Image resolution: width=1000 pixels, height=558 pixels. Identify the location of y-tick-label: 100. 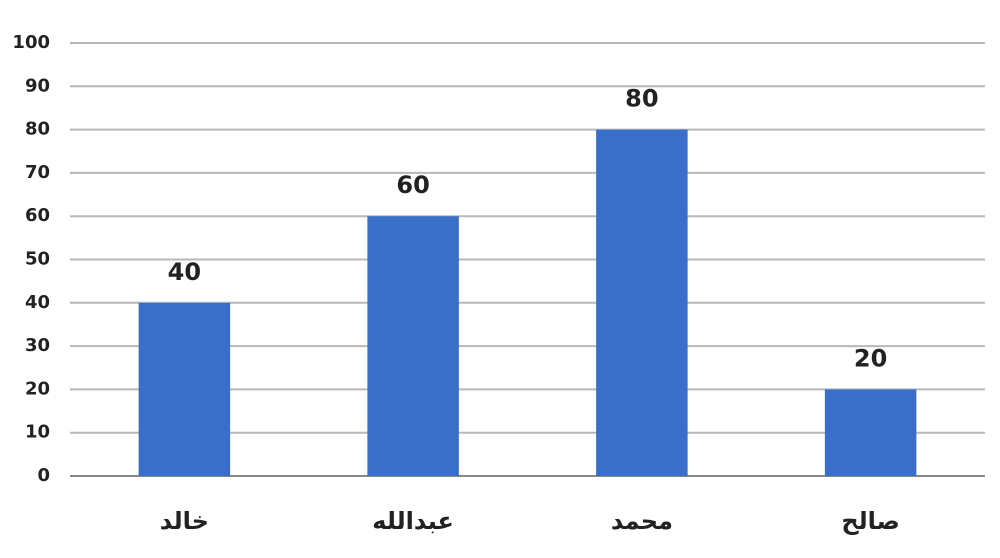
(31, 42).